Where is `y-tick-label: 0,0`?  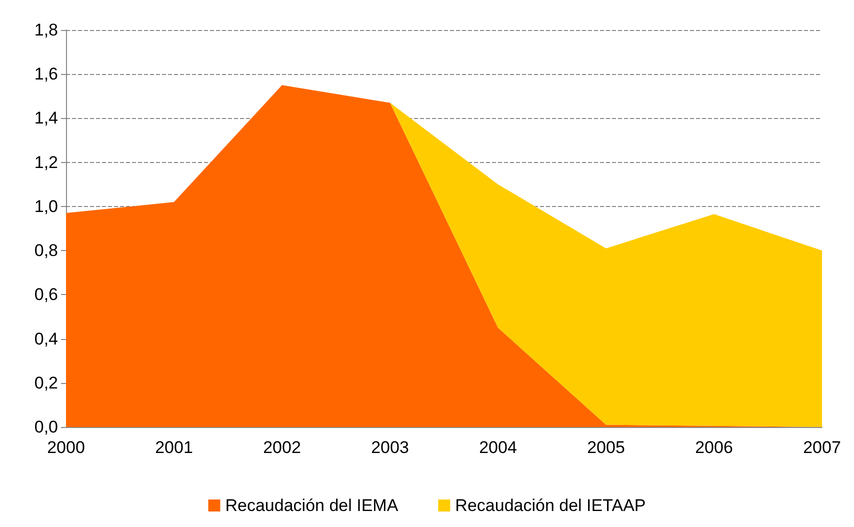
y-tick-label: 0,0 is located at coordinates (46, 427).